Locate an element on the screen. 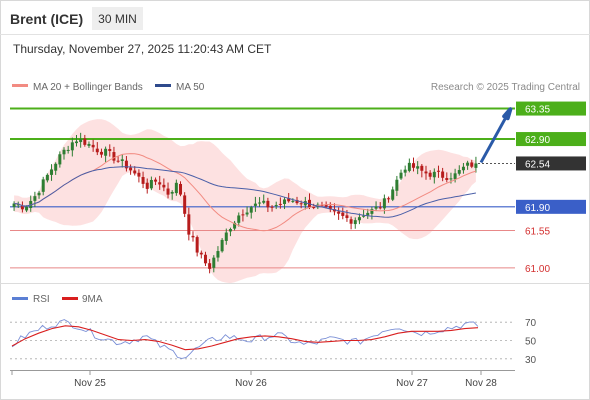 Image resolution: width=590 pixels, height=400 pixels. rsi-ma9-line is located at coordinates (245, 338).